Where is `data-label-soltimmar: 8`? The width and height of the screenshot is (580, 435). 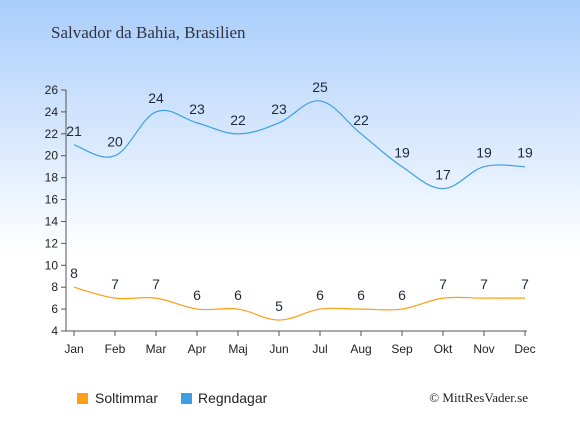
data-label-soltimmar: 8 is located at coordinates (74, 273).